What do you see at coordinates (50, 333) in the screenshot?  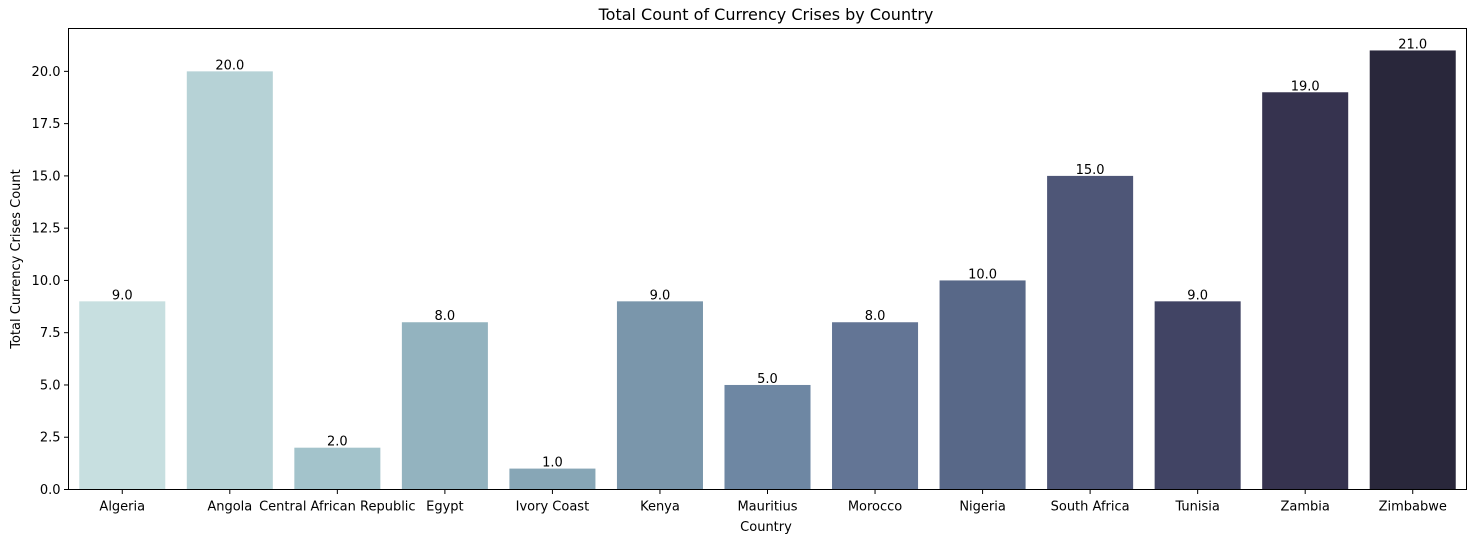 I see `y-tick-label: 7.5` at bounding box center [50, 333].